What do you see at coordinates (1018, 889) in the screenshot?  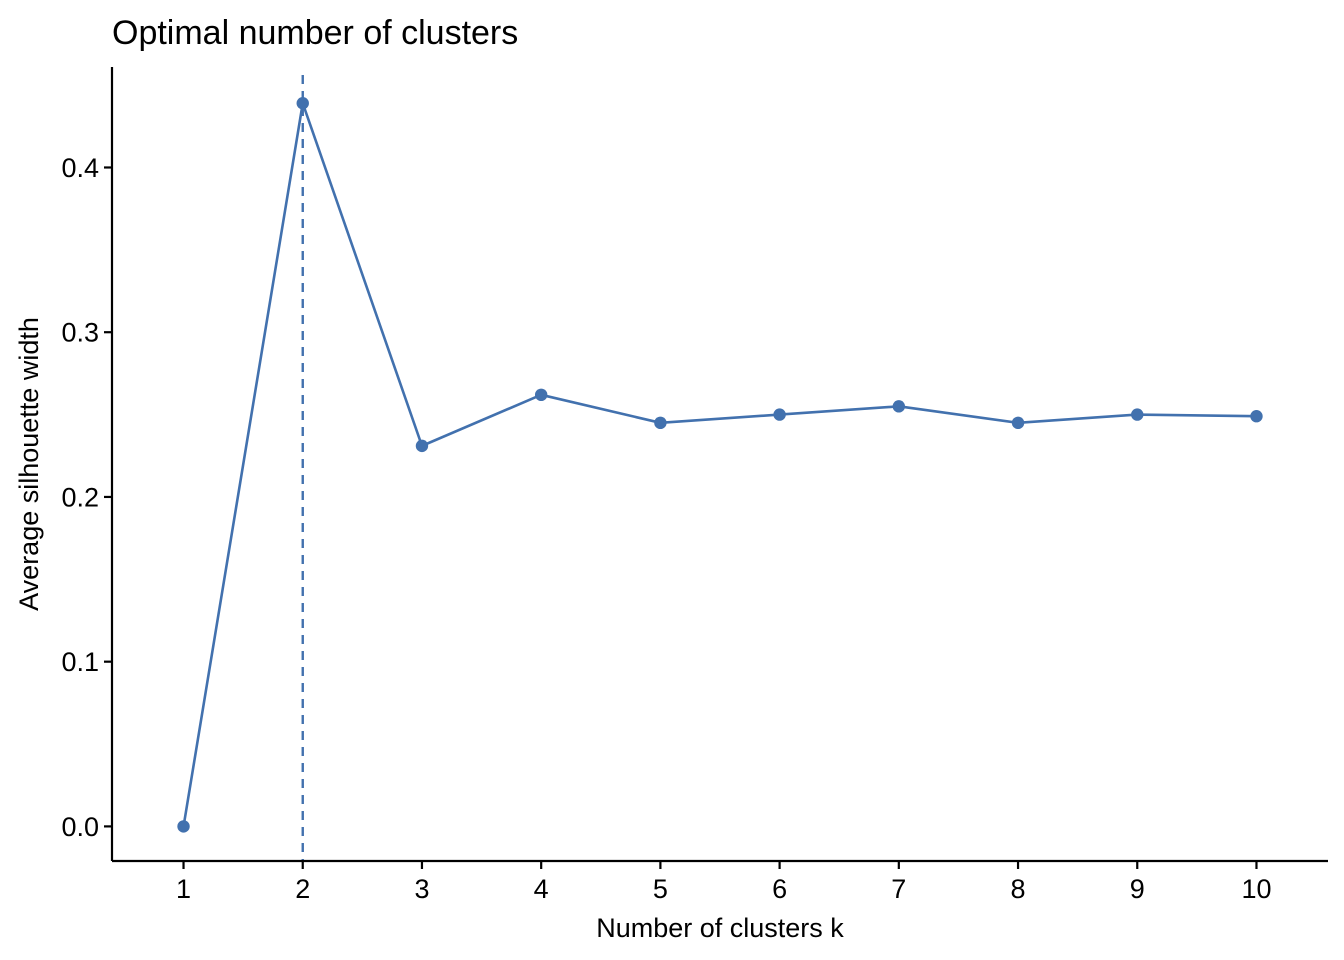 I see `x-tick-label: 8` at bounding box center [1018, 889].